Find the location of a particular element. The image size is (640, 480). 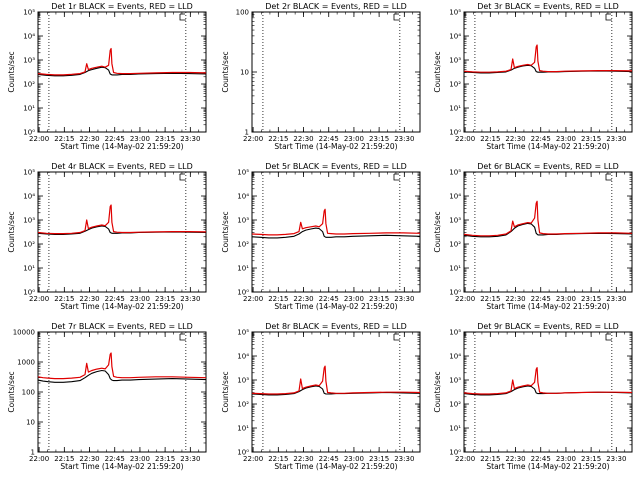

y-tick-label: 10000 is located at coordinates (24, 333).